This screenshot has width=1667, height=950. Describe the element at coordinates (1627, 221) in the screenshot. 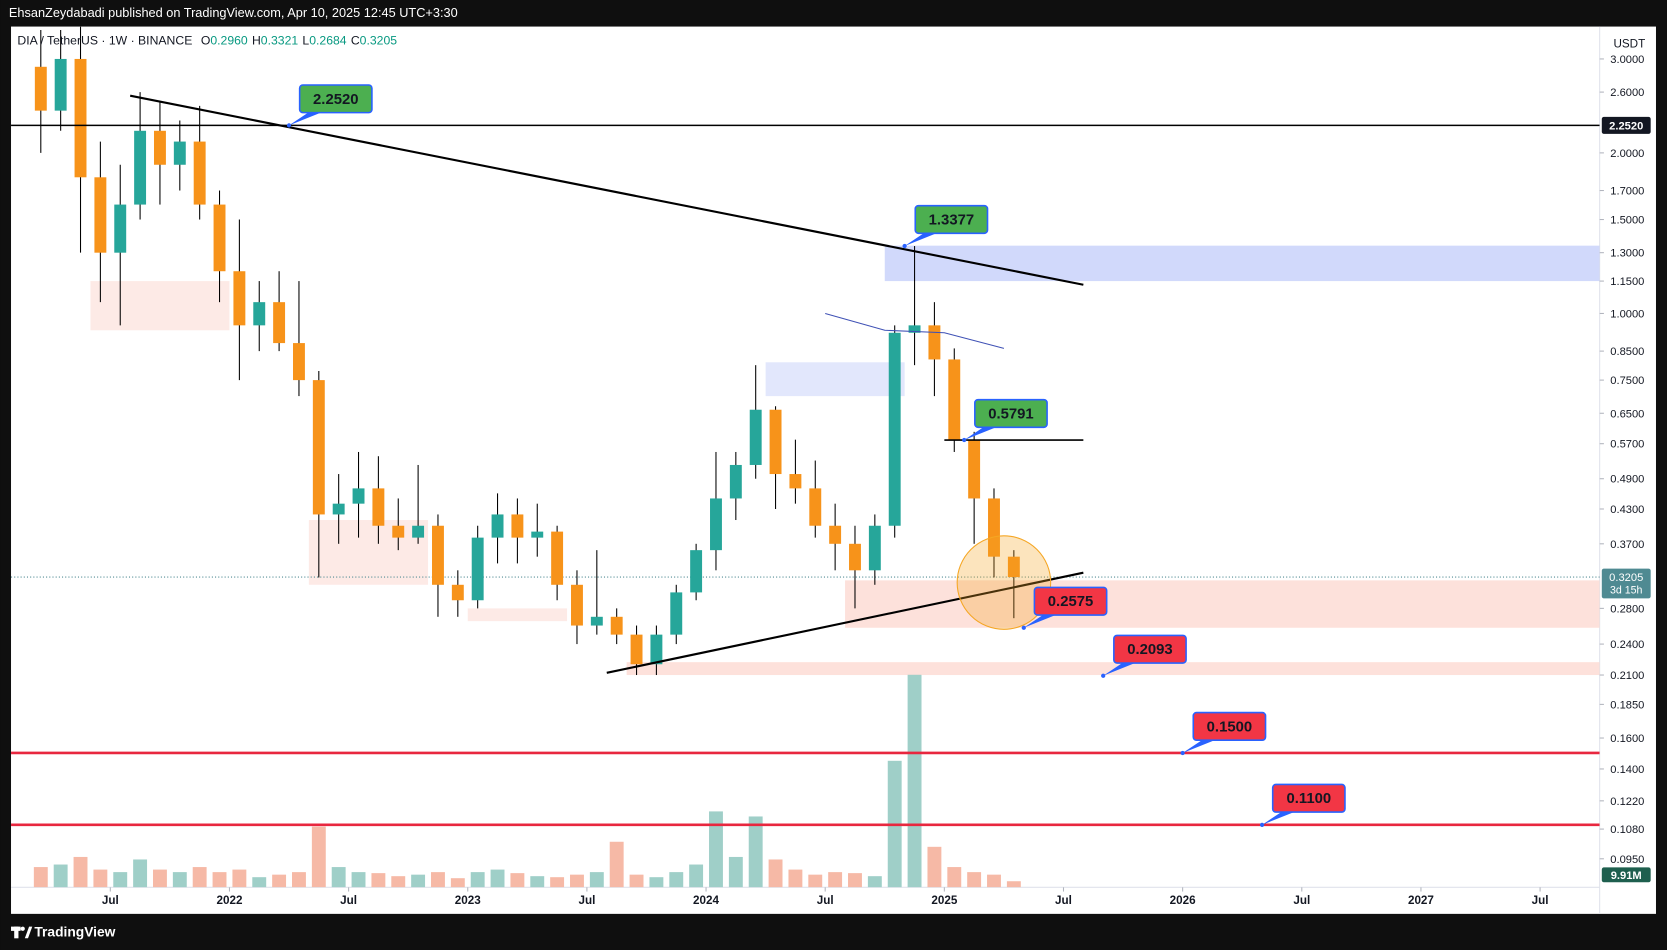

I see `y-tick-label: 1.5000` at that location.